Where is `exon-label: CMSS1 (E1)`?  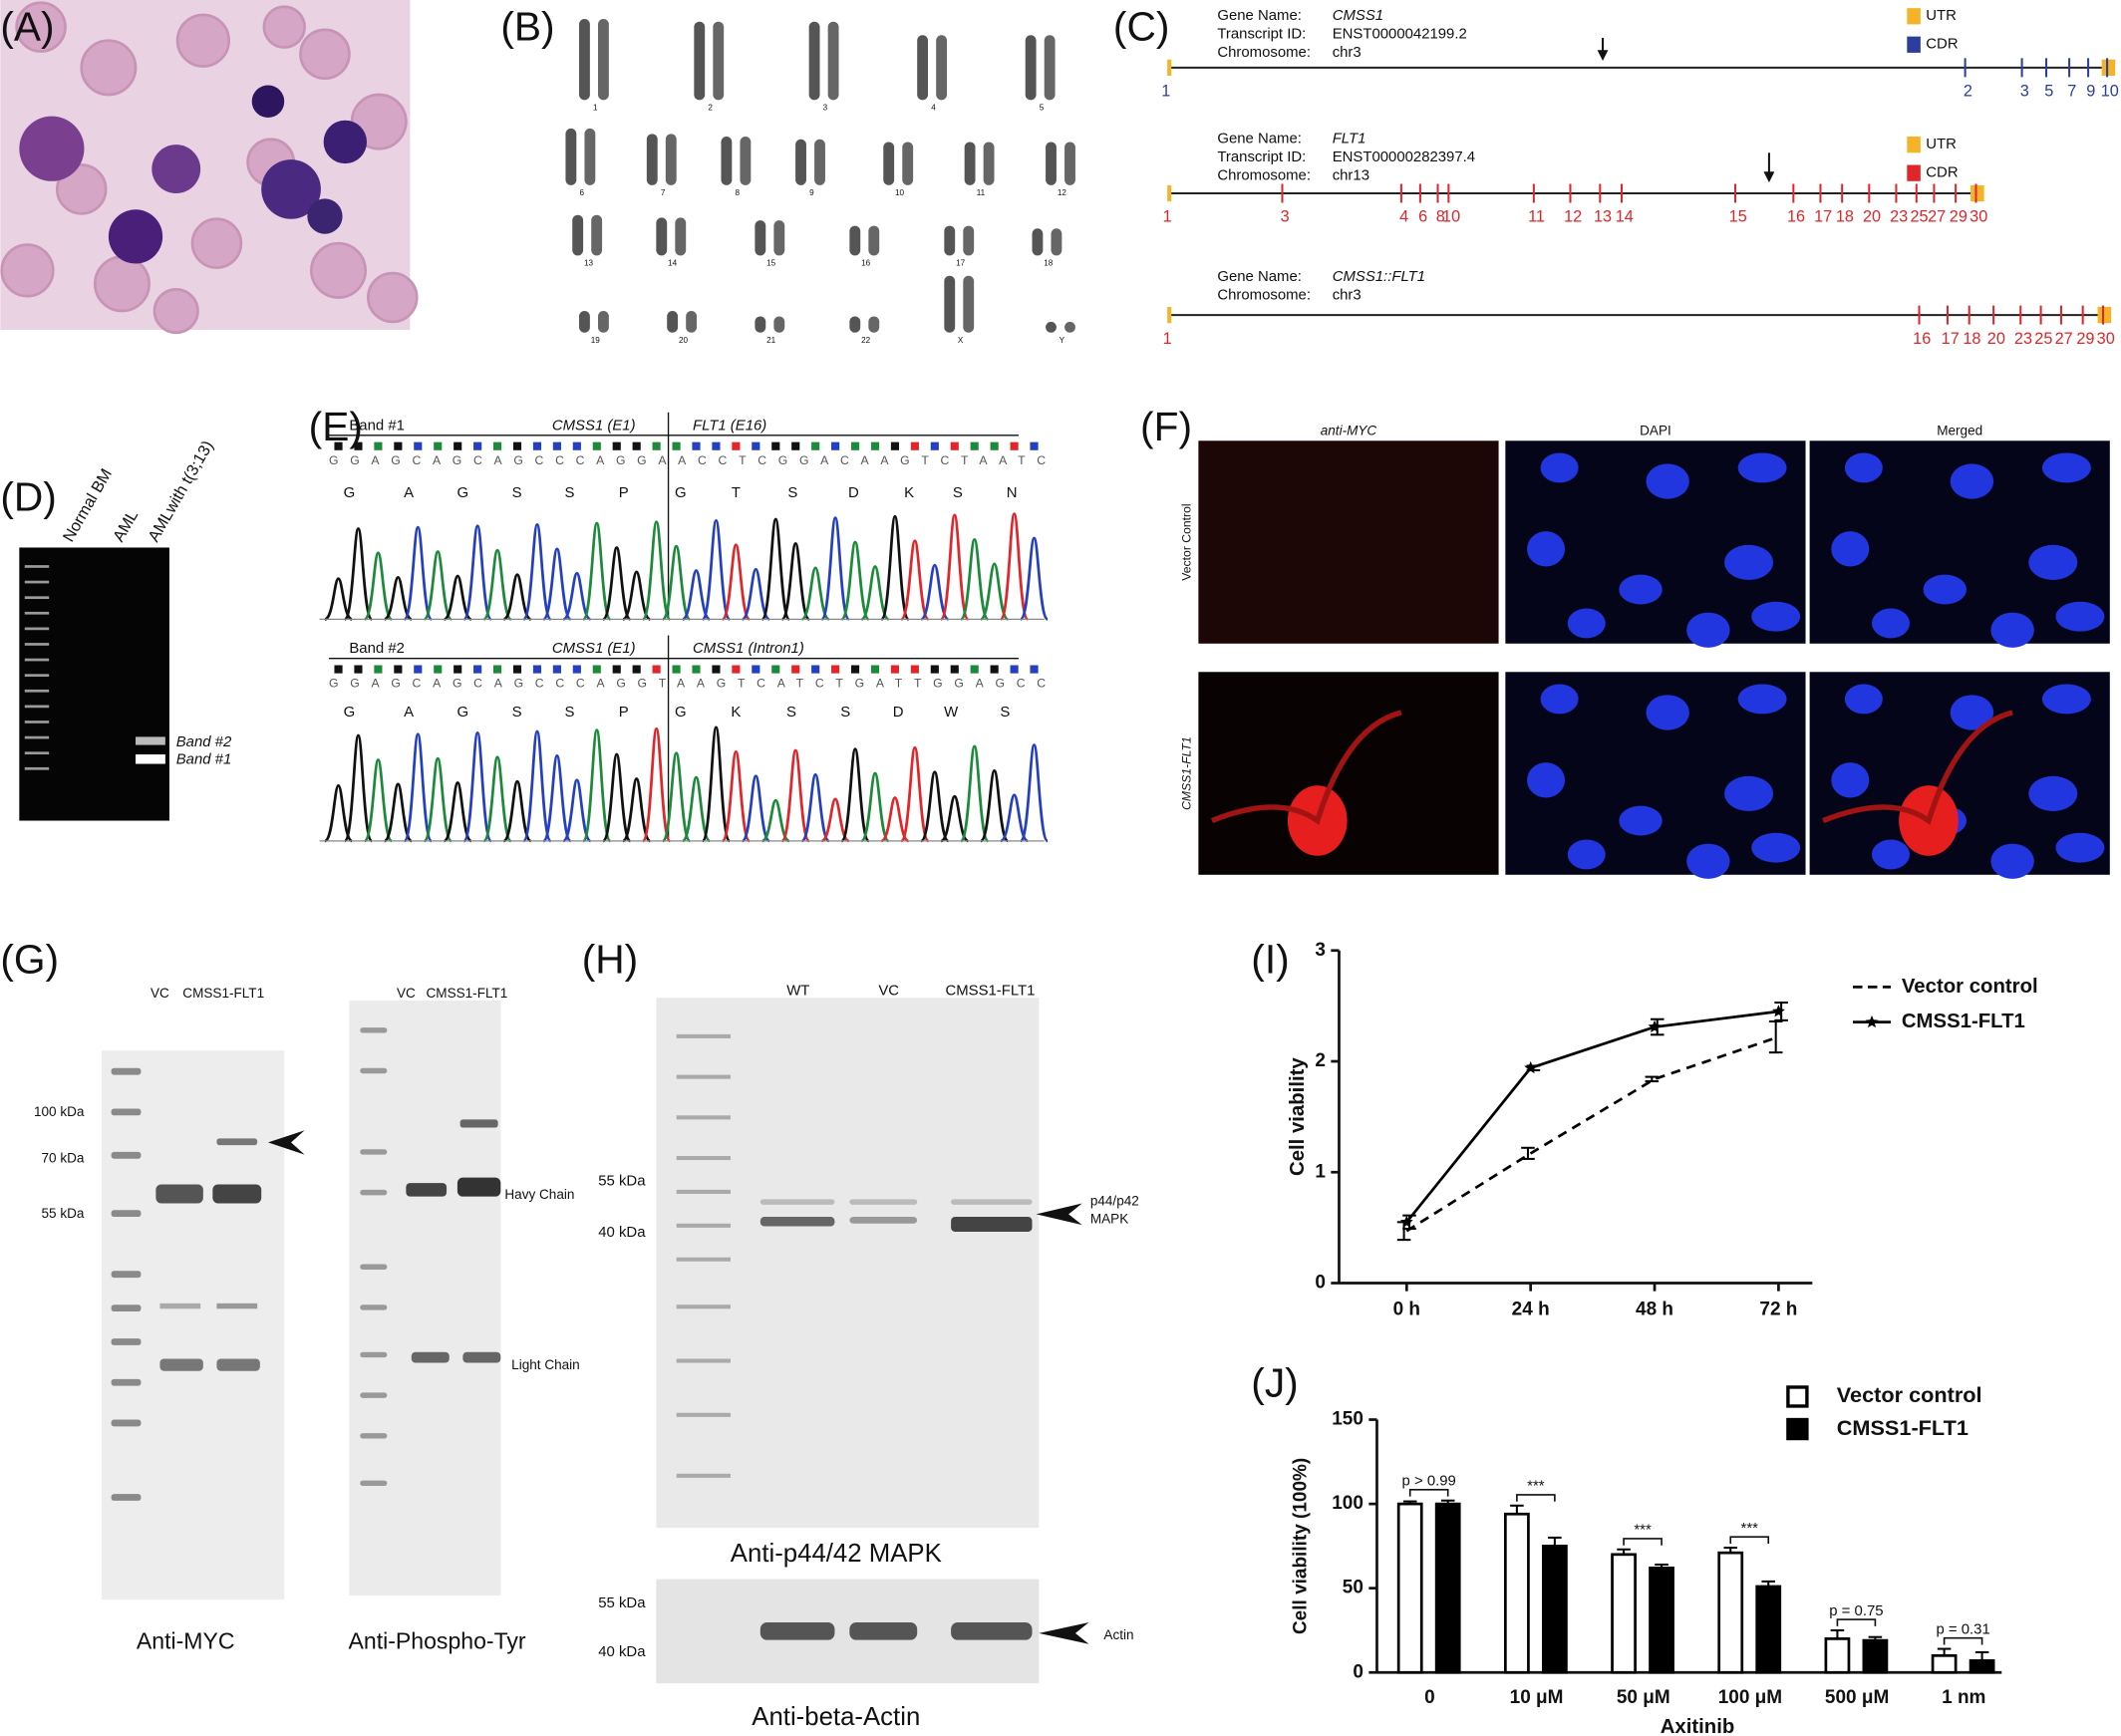
exon-label: CMSS1 (E1) is located at coordinates (594, 648).